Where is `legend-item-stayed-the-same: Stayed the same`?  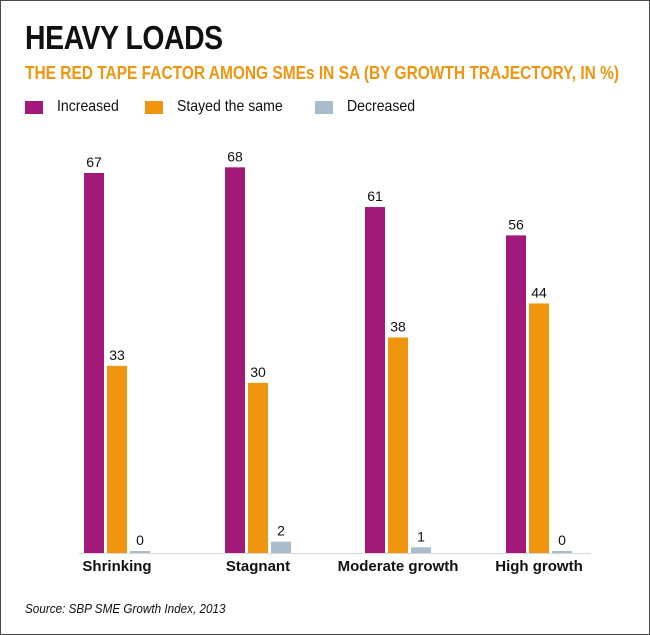 legend-item-stayed-the-same: Stayed the same is located at coordinates (221, 107).